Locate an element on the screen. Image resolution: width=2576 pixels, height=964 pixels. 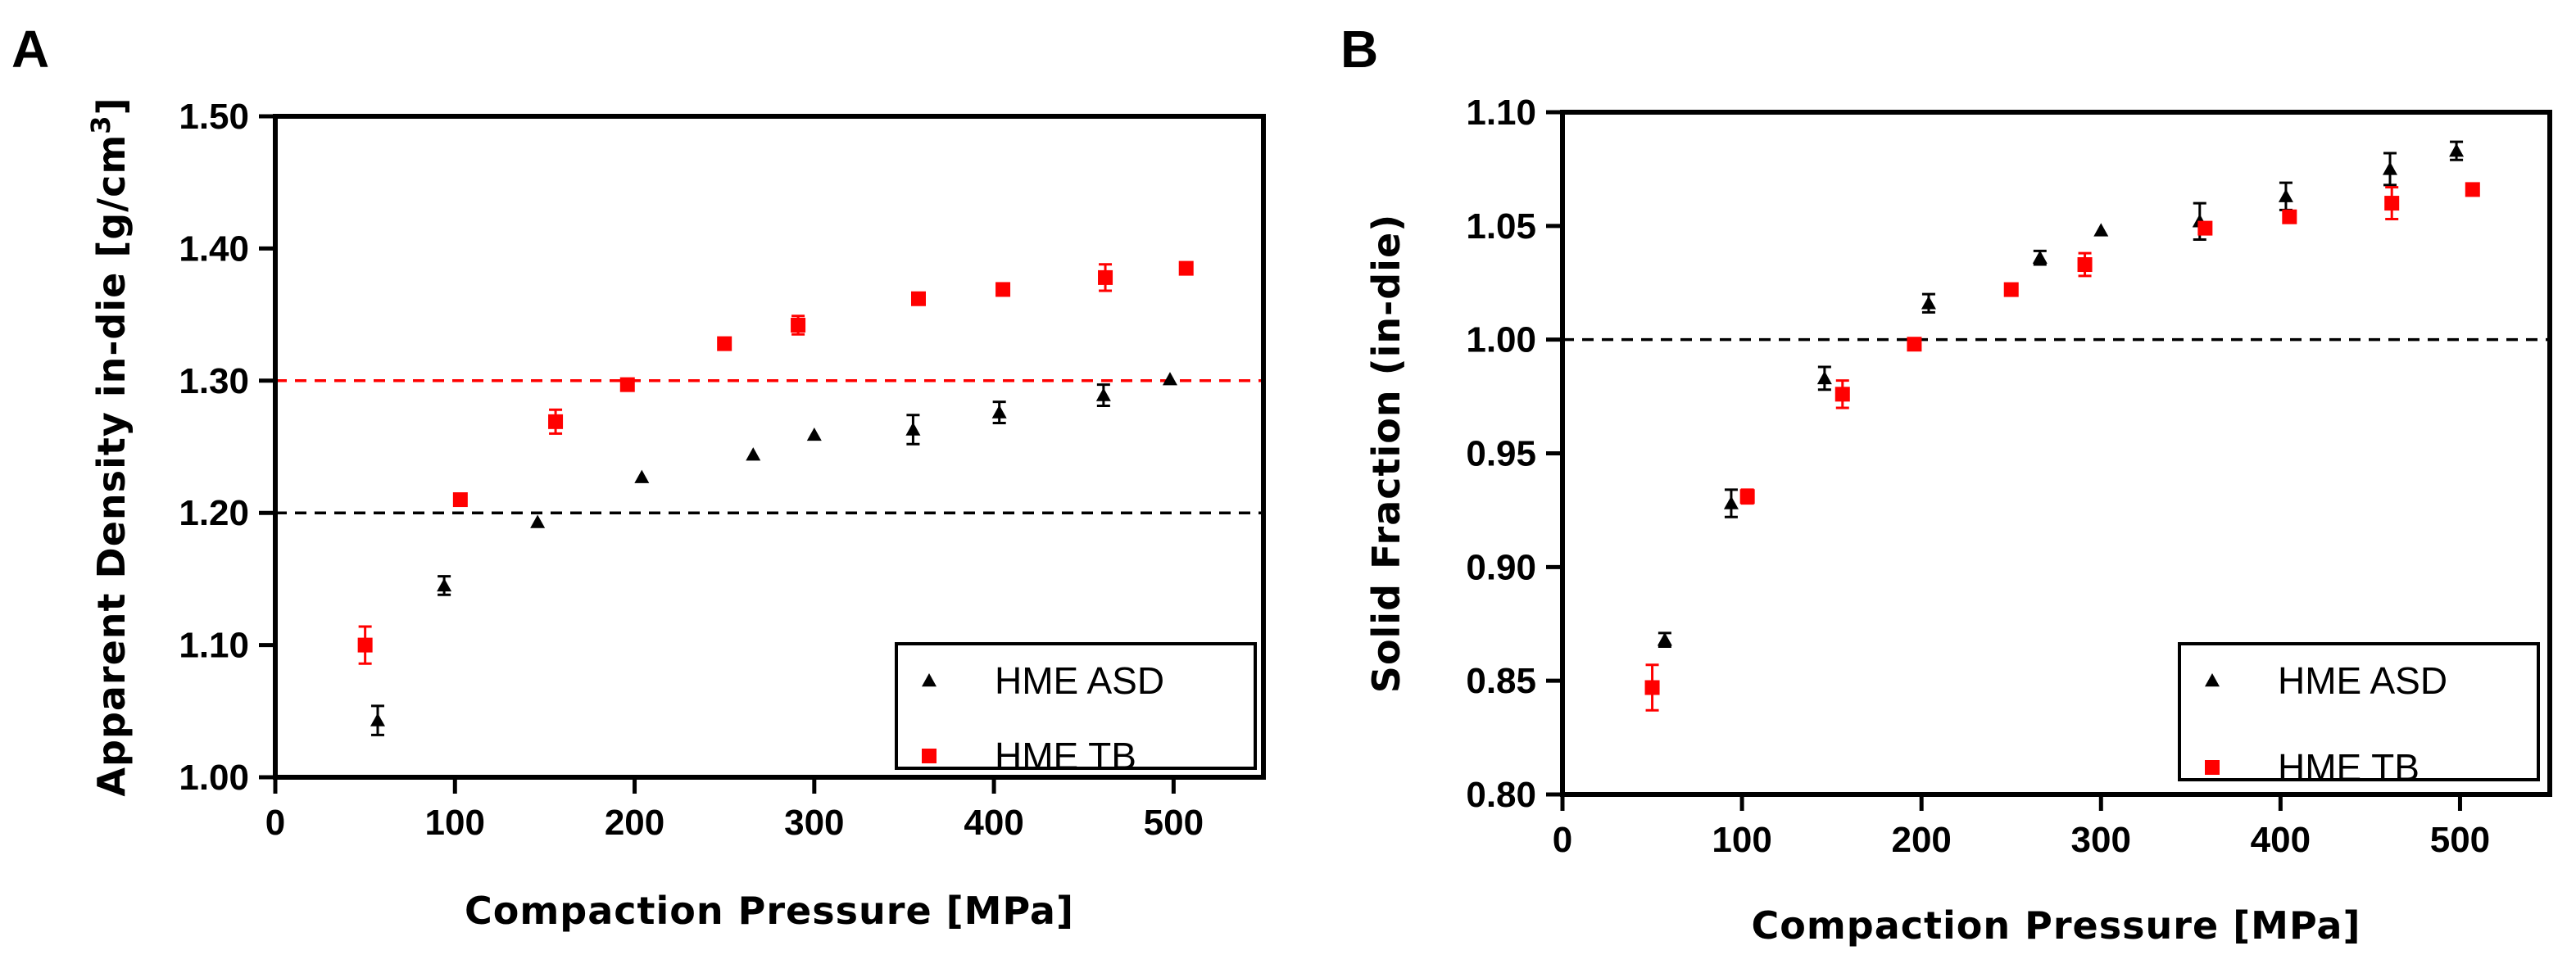
panel-b-y-tick-label: 0.80 is located at coordinates (1501, 795).